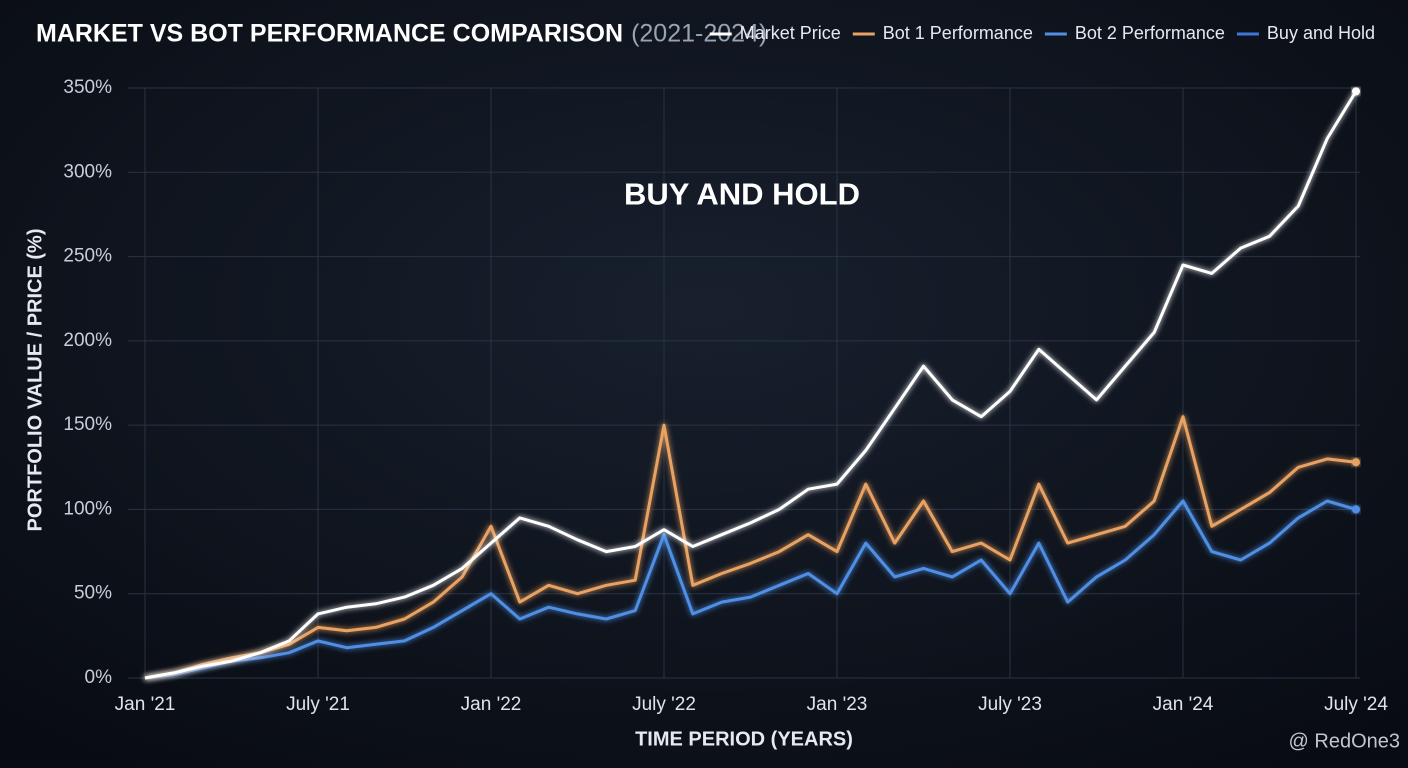 The width and height of the screenshot is (1408, 768). I want to click on y-tick-label: 150%, so click(87, 424).